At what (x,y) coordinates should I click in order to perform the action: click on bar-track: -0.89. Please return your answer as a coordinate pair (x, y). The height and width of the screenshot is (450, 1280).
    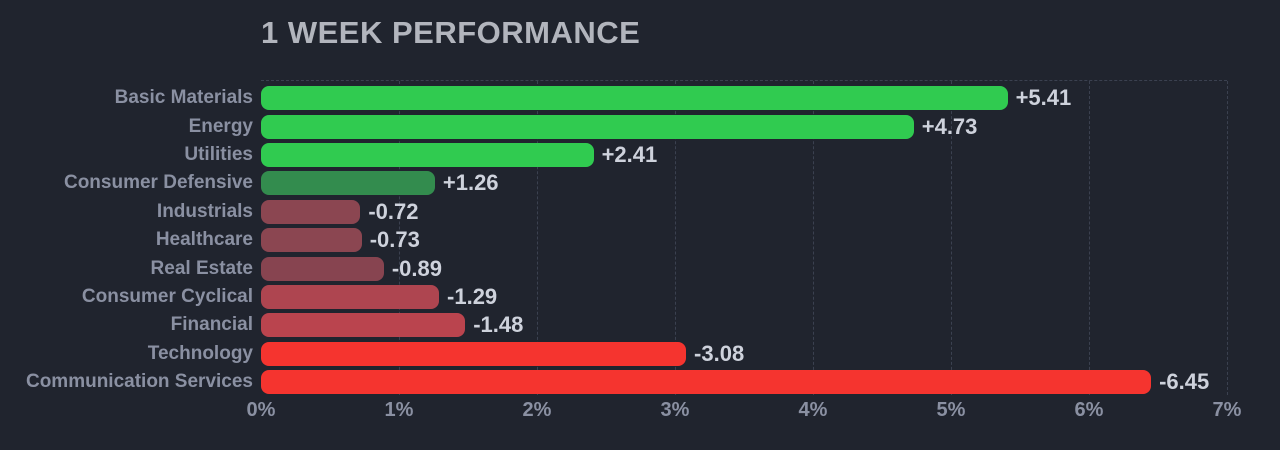
    Looking at the image, I should click on (744, 268).